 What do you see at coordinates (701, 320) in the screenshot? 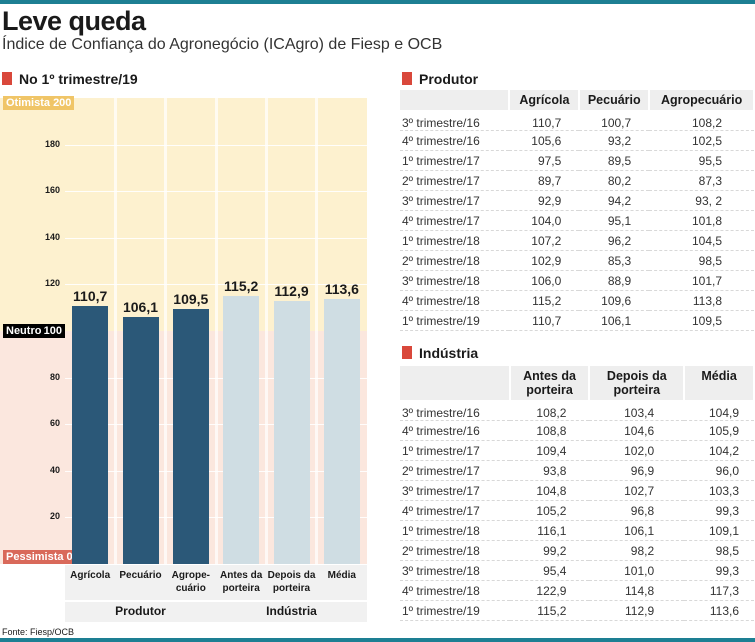
I see `table-cell: 109,5` at bounding box center [701, 320].